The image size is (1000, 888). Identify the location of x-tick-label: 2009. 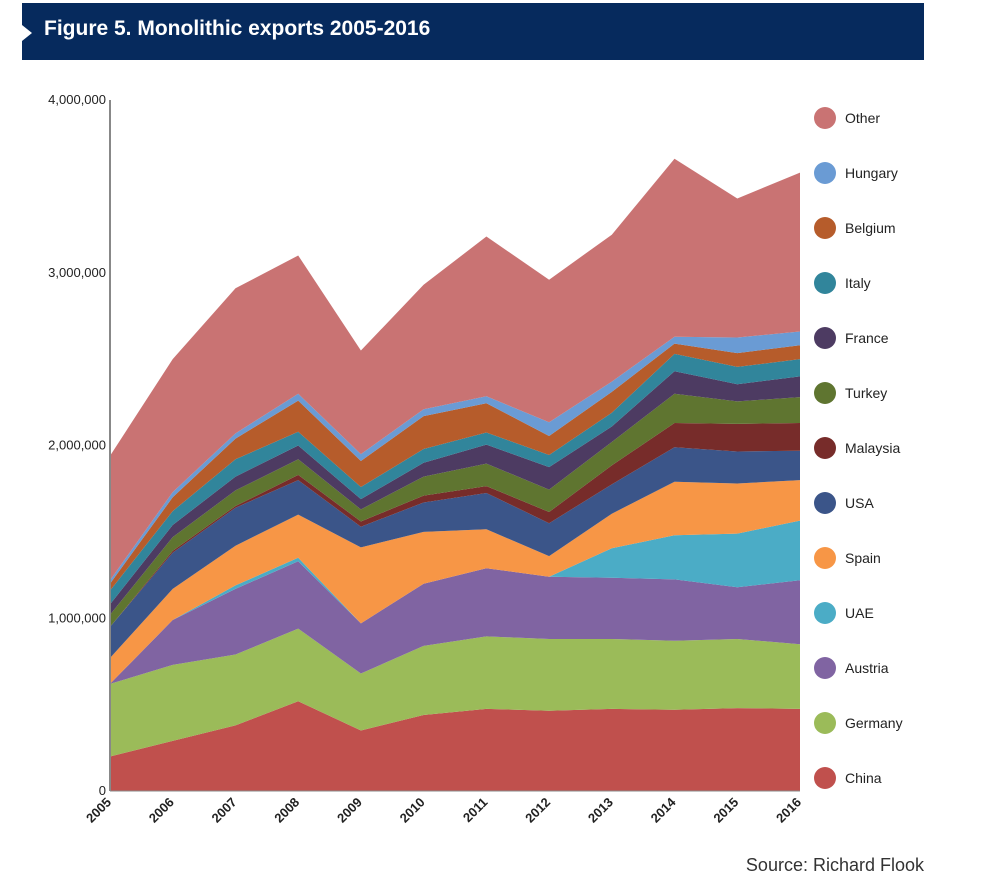
(349, 810).